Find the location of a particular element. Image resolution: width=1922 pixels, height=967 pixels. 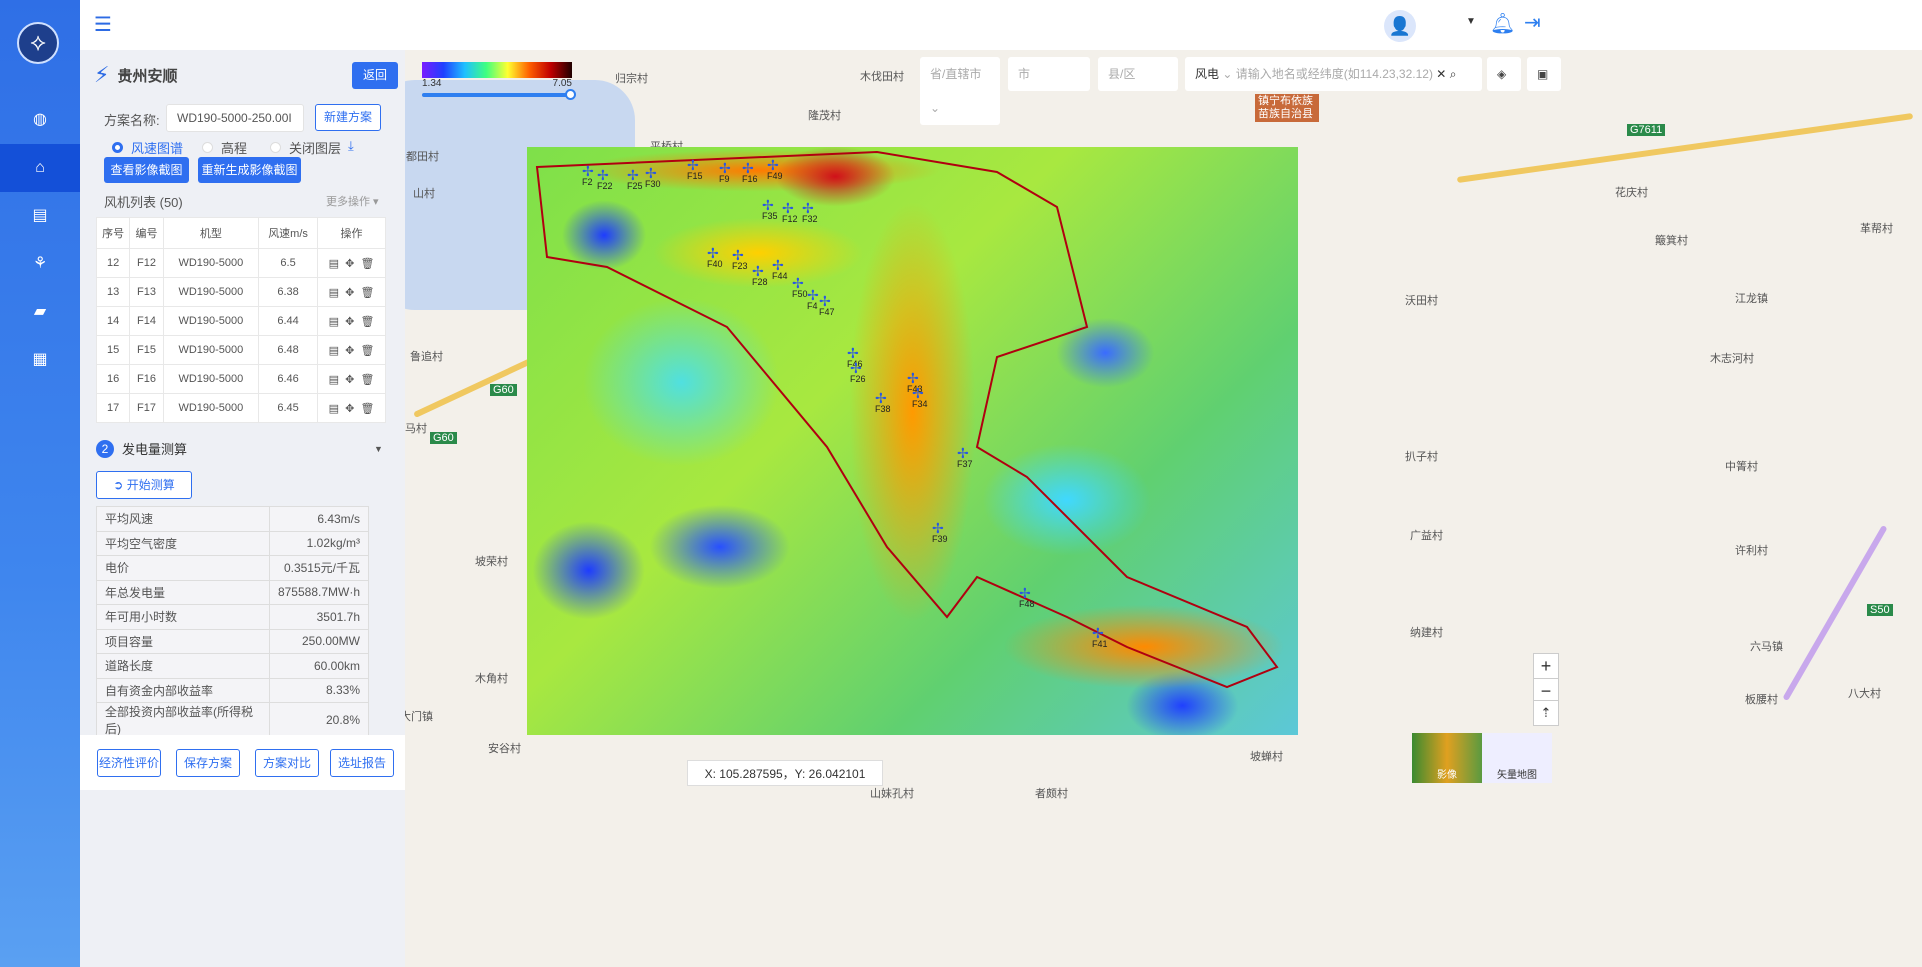

turbine-marker: F30 is located at coordinates (653, 178).